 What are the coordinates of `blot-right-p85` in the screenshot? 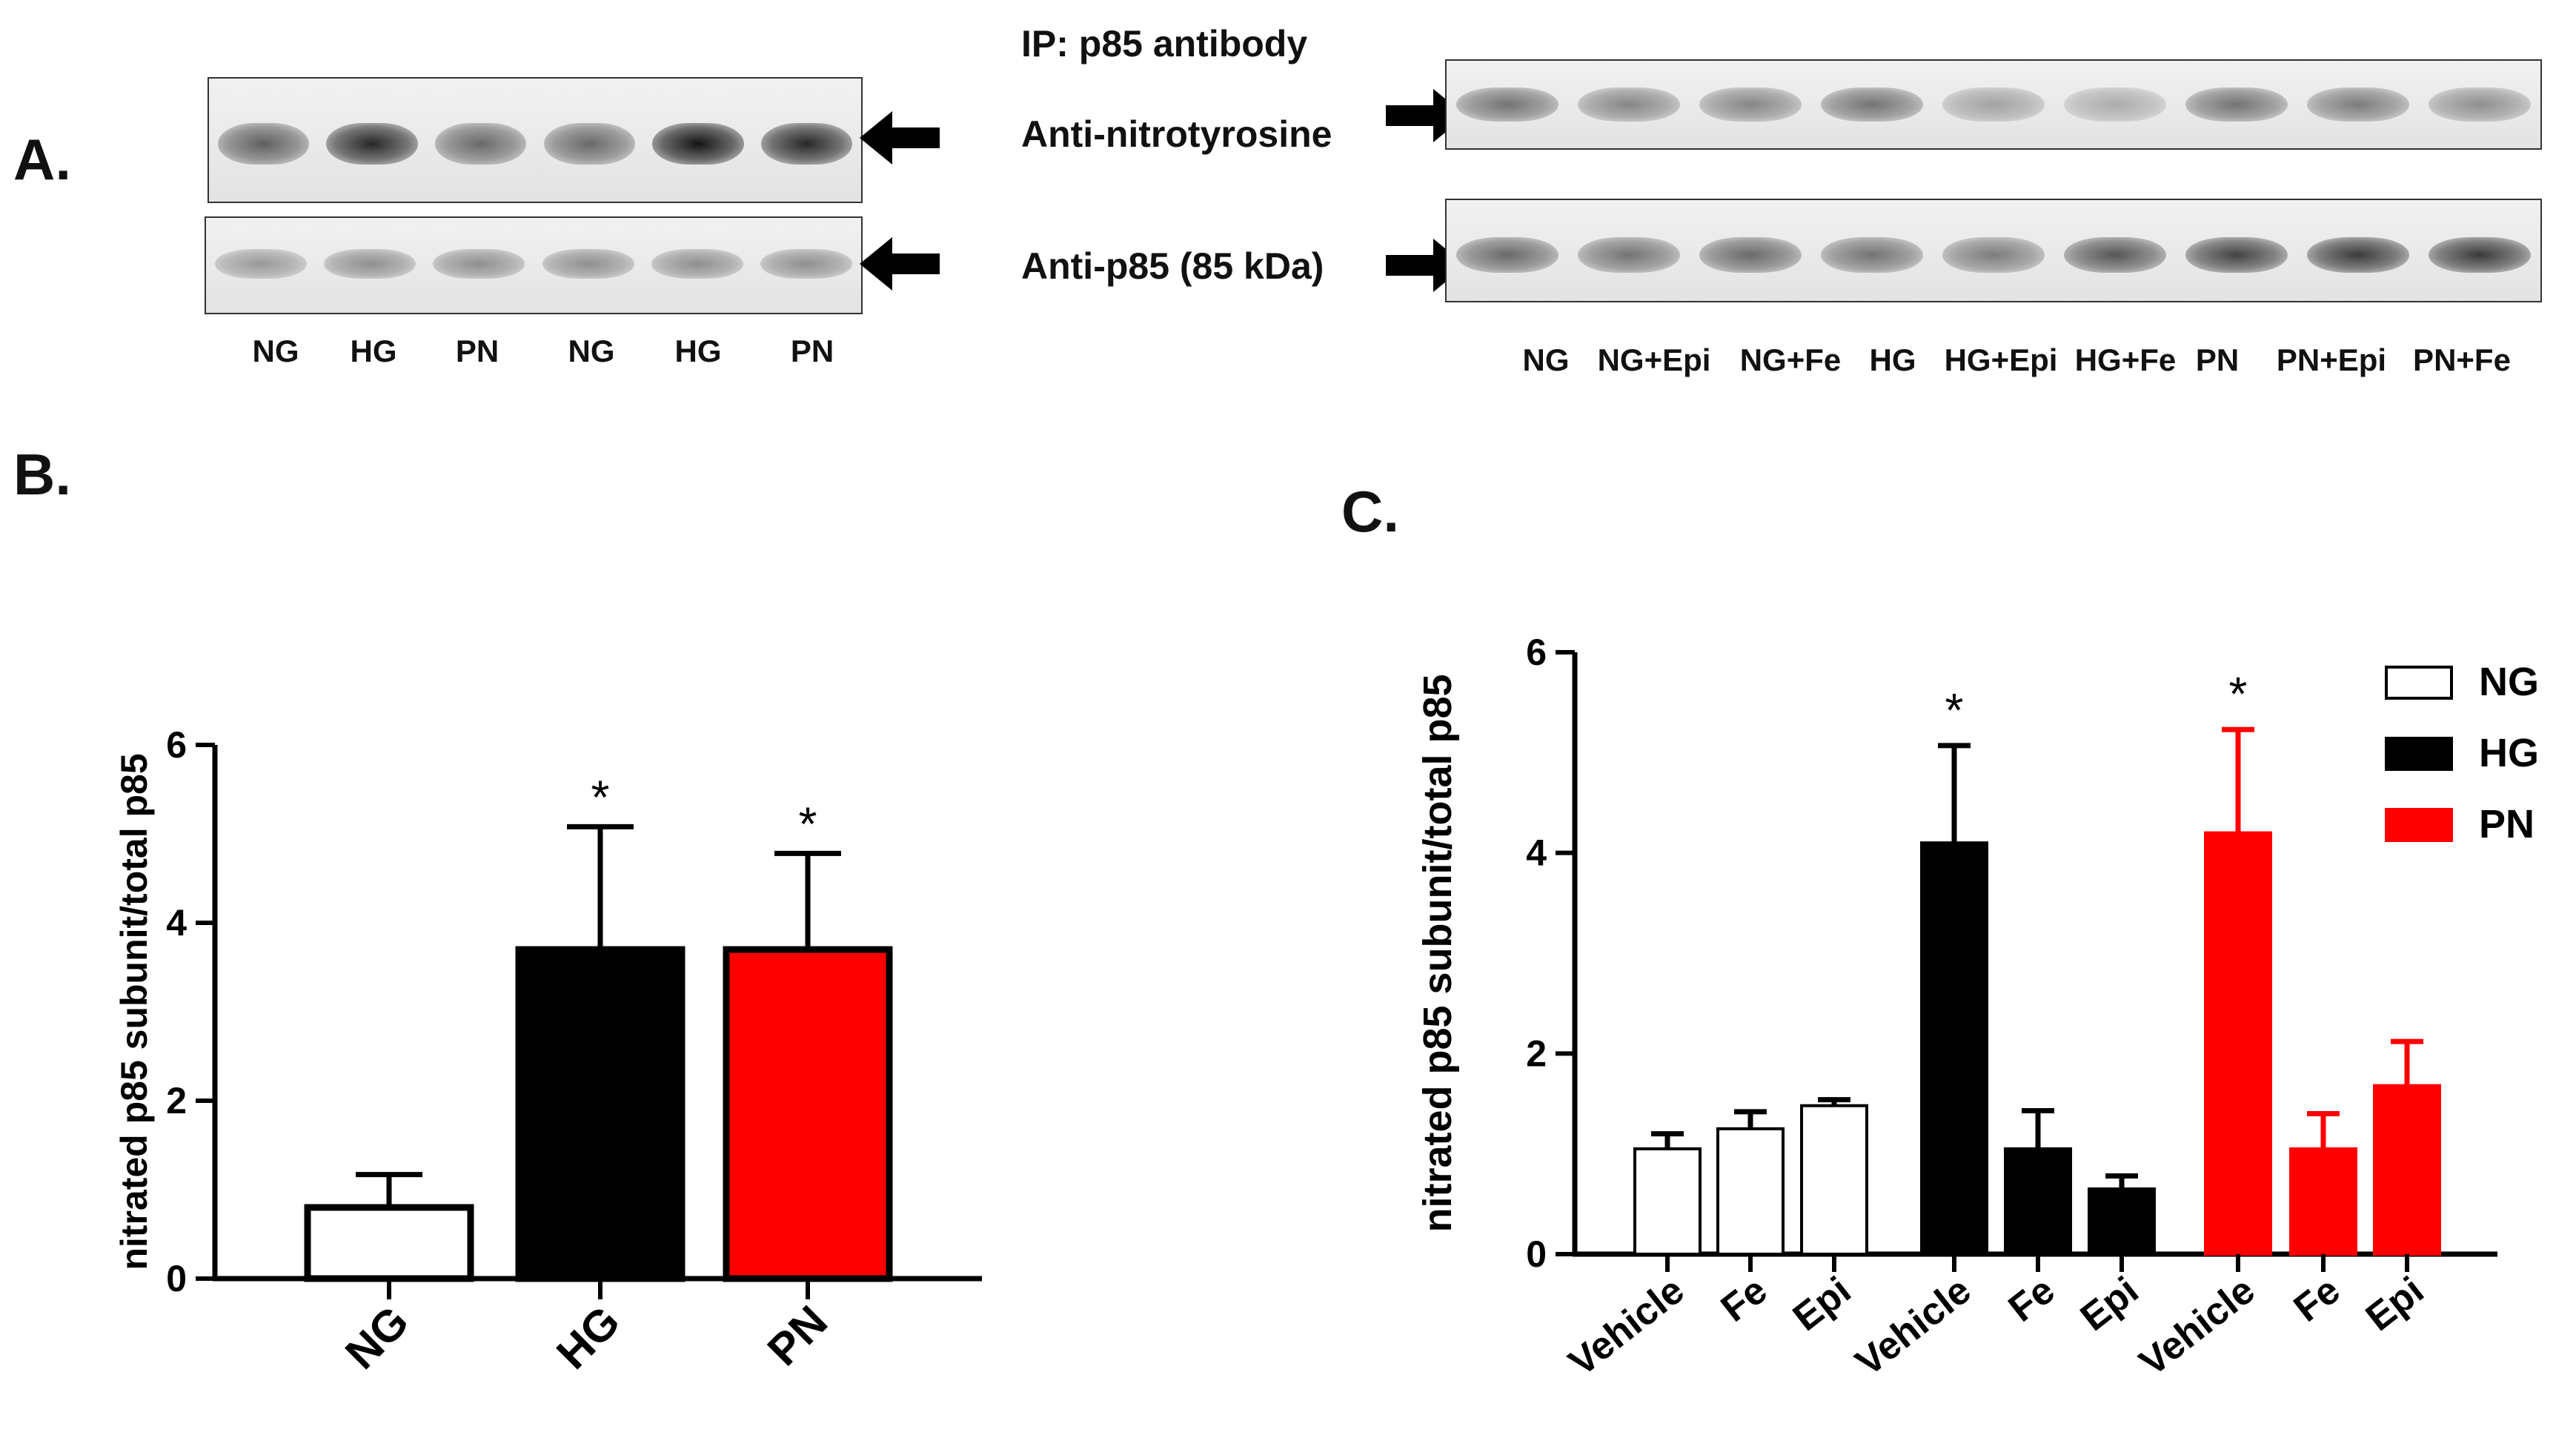 It's located at (1993, 250).